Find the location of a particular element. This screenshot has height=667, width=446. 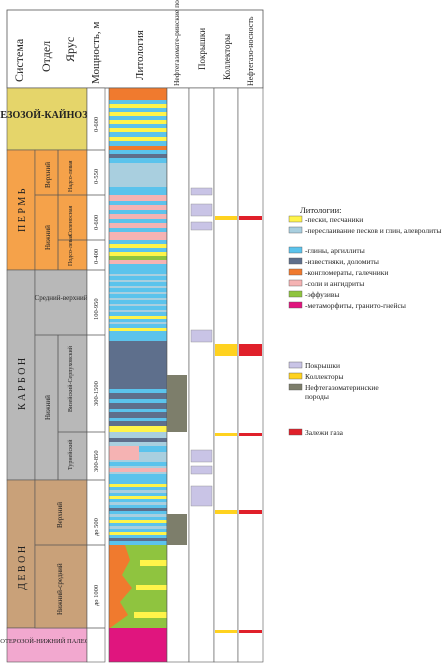

legend-item-3-swatch is located at coordinates (295, 261).